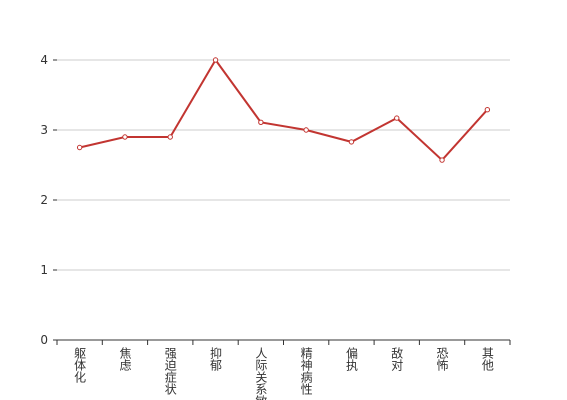 The height and width of the screenshot is (400, 567). Describe the element at coordinates (442, 359) in the screenshot. I see `x-tick-label: 恐怖` at that location.